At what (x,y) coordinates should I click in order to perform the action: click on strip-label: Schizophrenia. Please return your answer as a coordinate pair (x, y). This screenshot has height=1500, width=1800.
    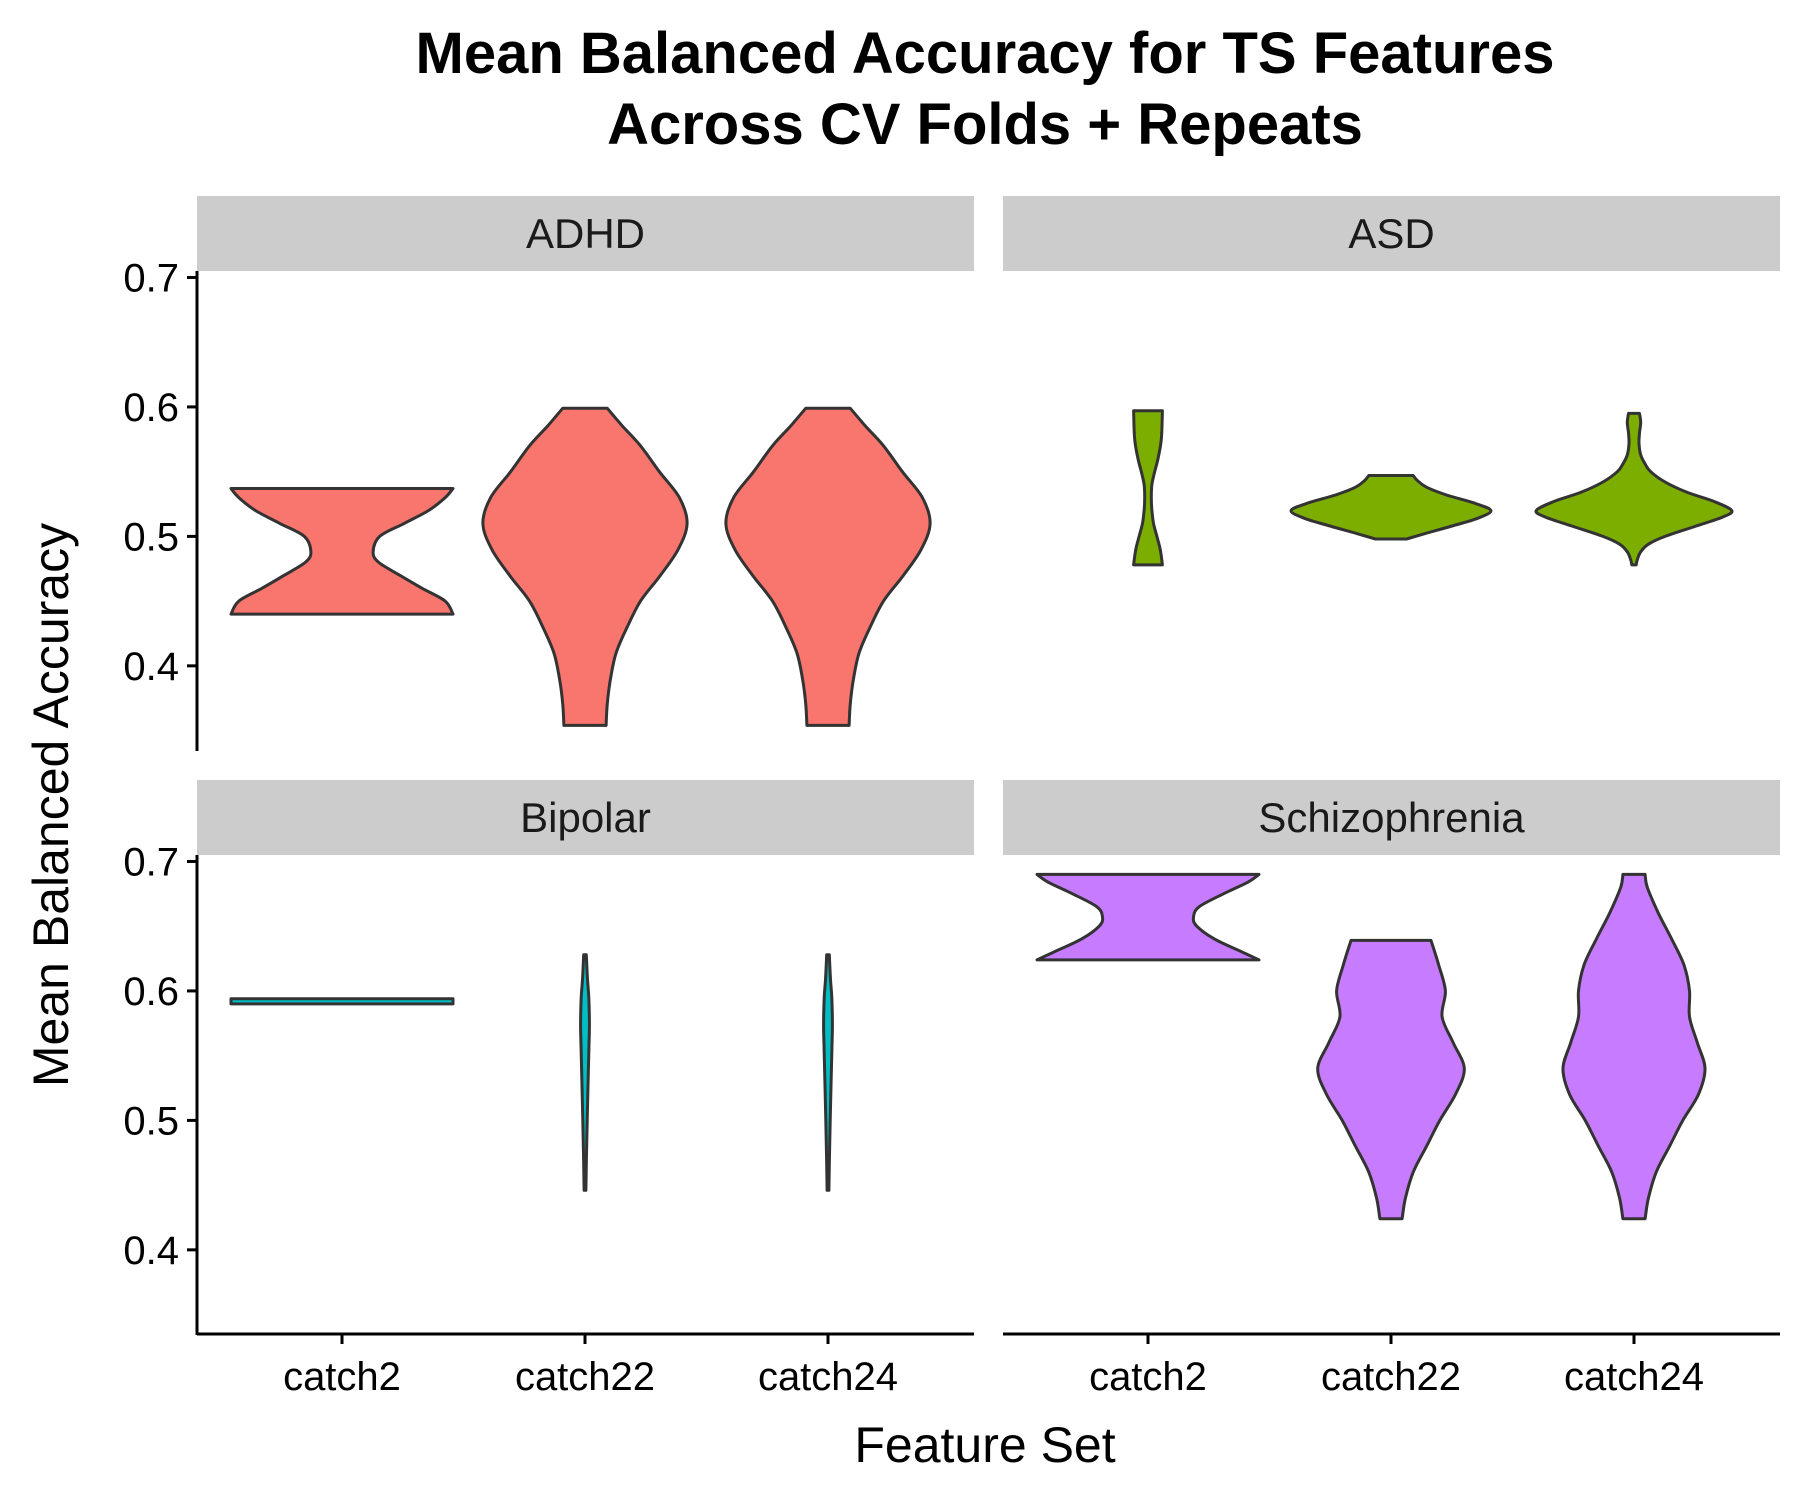
    Looking at the image, I should click on (1391, 817).